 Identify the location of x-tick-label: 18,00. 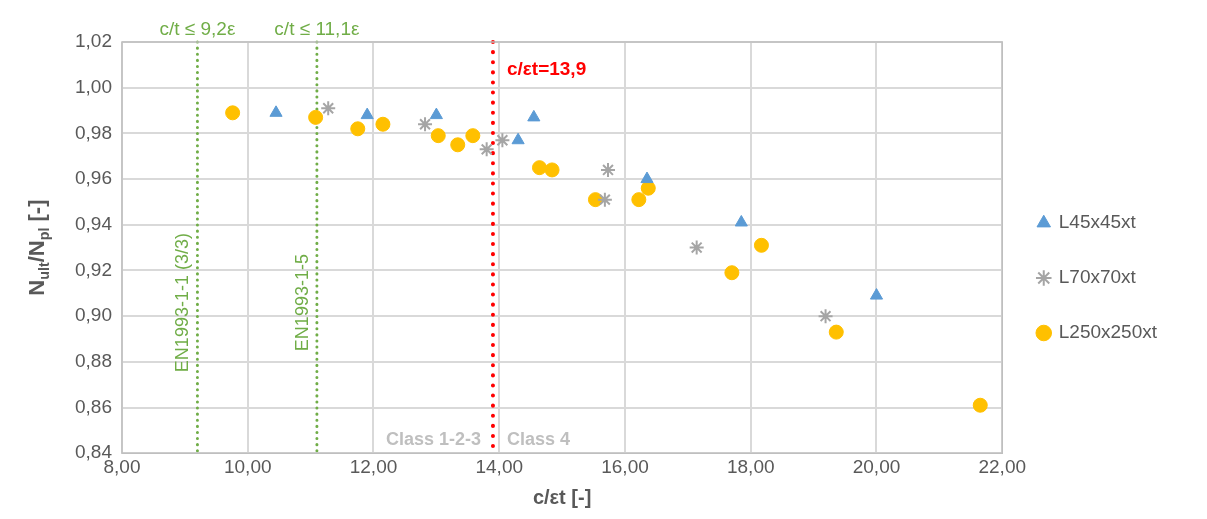
(750, 466).